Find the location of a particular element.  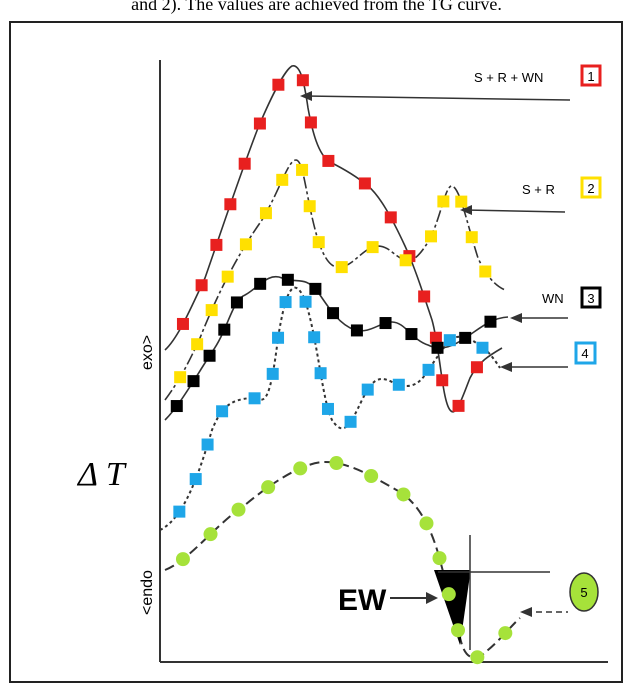

legend-id-1: 1 is located at coordinates (590, 76).